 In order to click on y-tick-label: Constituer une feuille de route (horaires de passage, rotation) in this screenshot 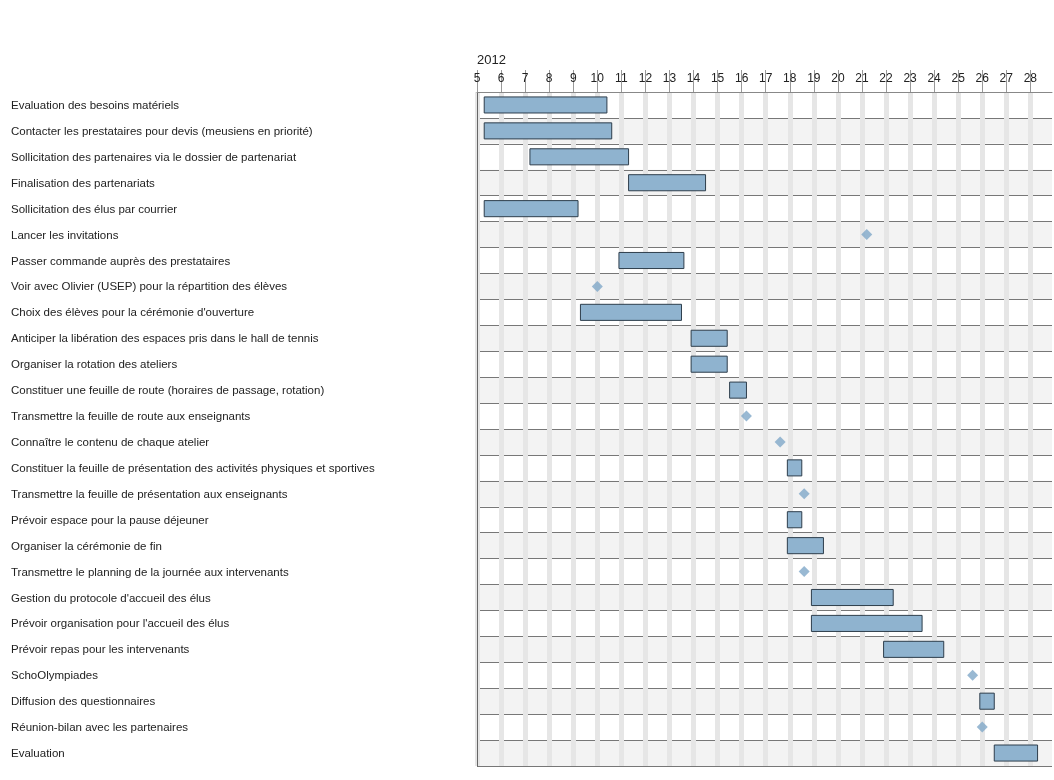, I will do `click(168, 390)`.